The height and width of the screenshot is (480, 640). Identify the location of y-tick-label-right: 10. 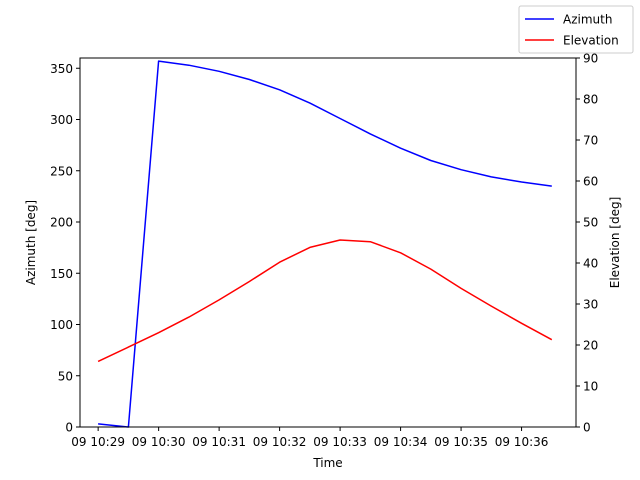
(590, 387).